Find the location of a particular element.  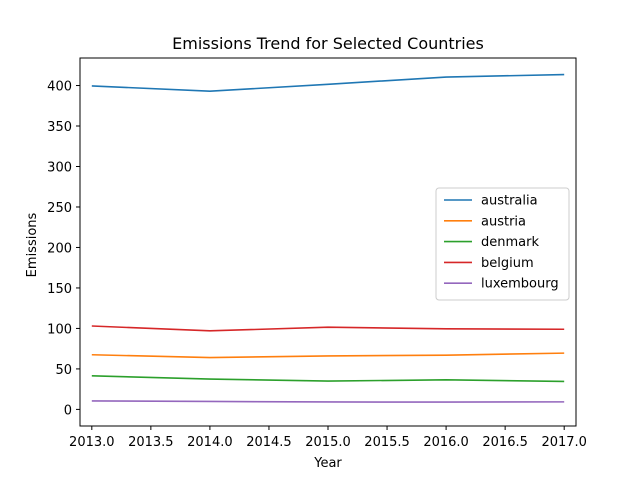

series-line-austria is located at coordinates (328, 355).